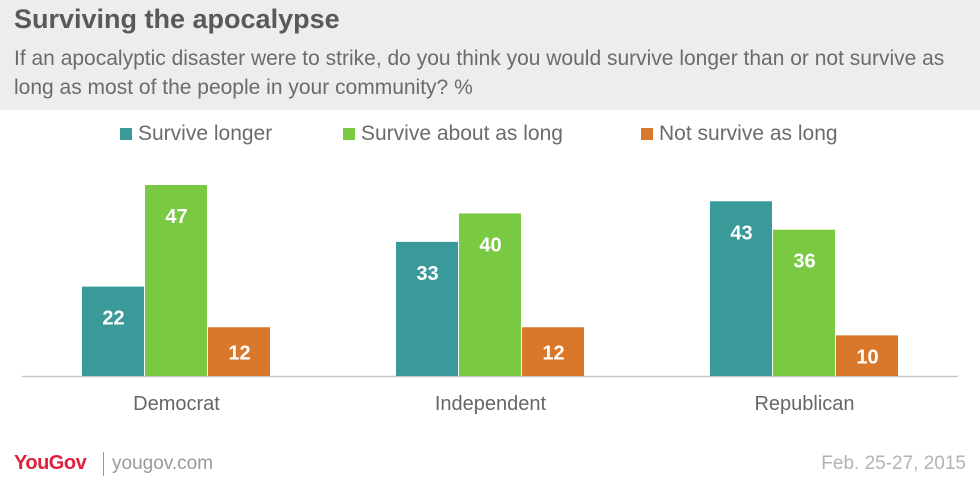 The height and width of the screenshot is (488, 980). Describe the element at coordinates (893, 463) in the screenshot. I see `footer-date: Feb. 25-27, 2015` at that location.